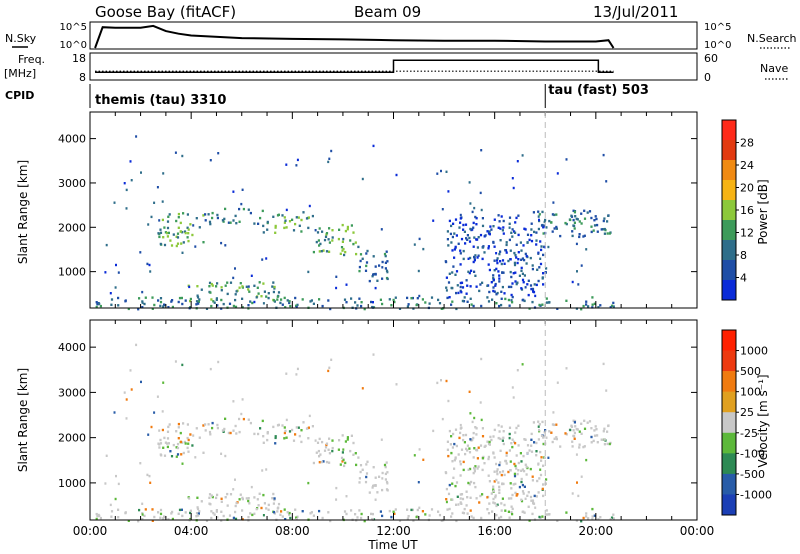 The height and width of the screenshot is (554, 800). I want to click on freq-tick-top: 18, so click(79, 58).